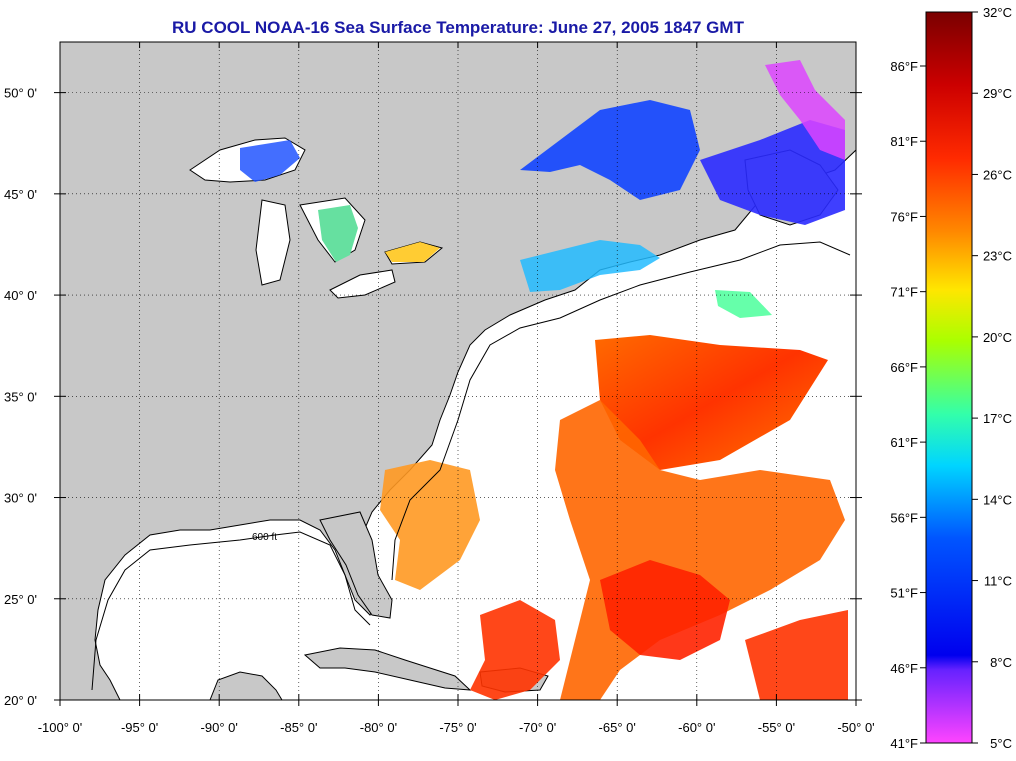 The height and width of the screenshot is (761, 1016). I want to click on longitude-tick-label: -75° 0', so click(457, 727).